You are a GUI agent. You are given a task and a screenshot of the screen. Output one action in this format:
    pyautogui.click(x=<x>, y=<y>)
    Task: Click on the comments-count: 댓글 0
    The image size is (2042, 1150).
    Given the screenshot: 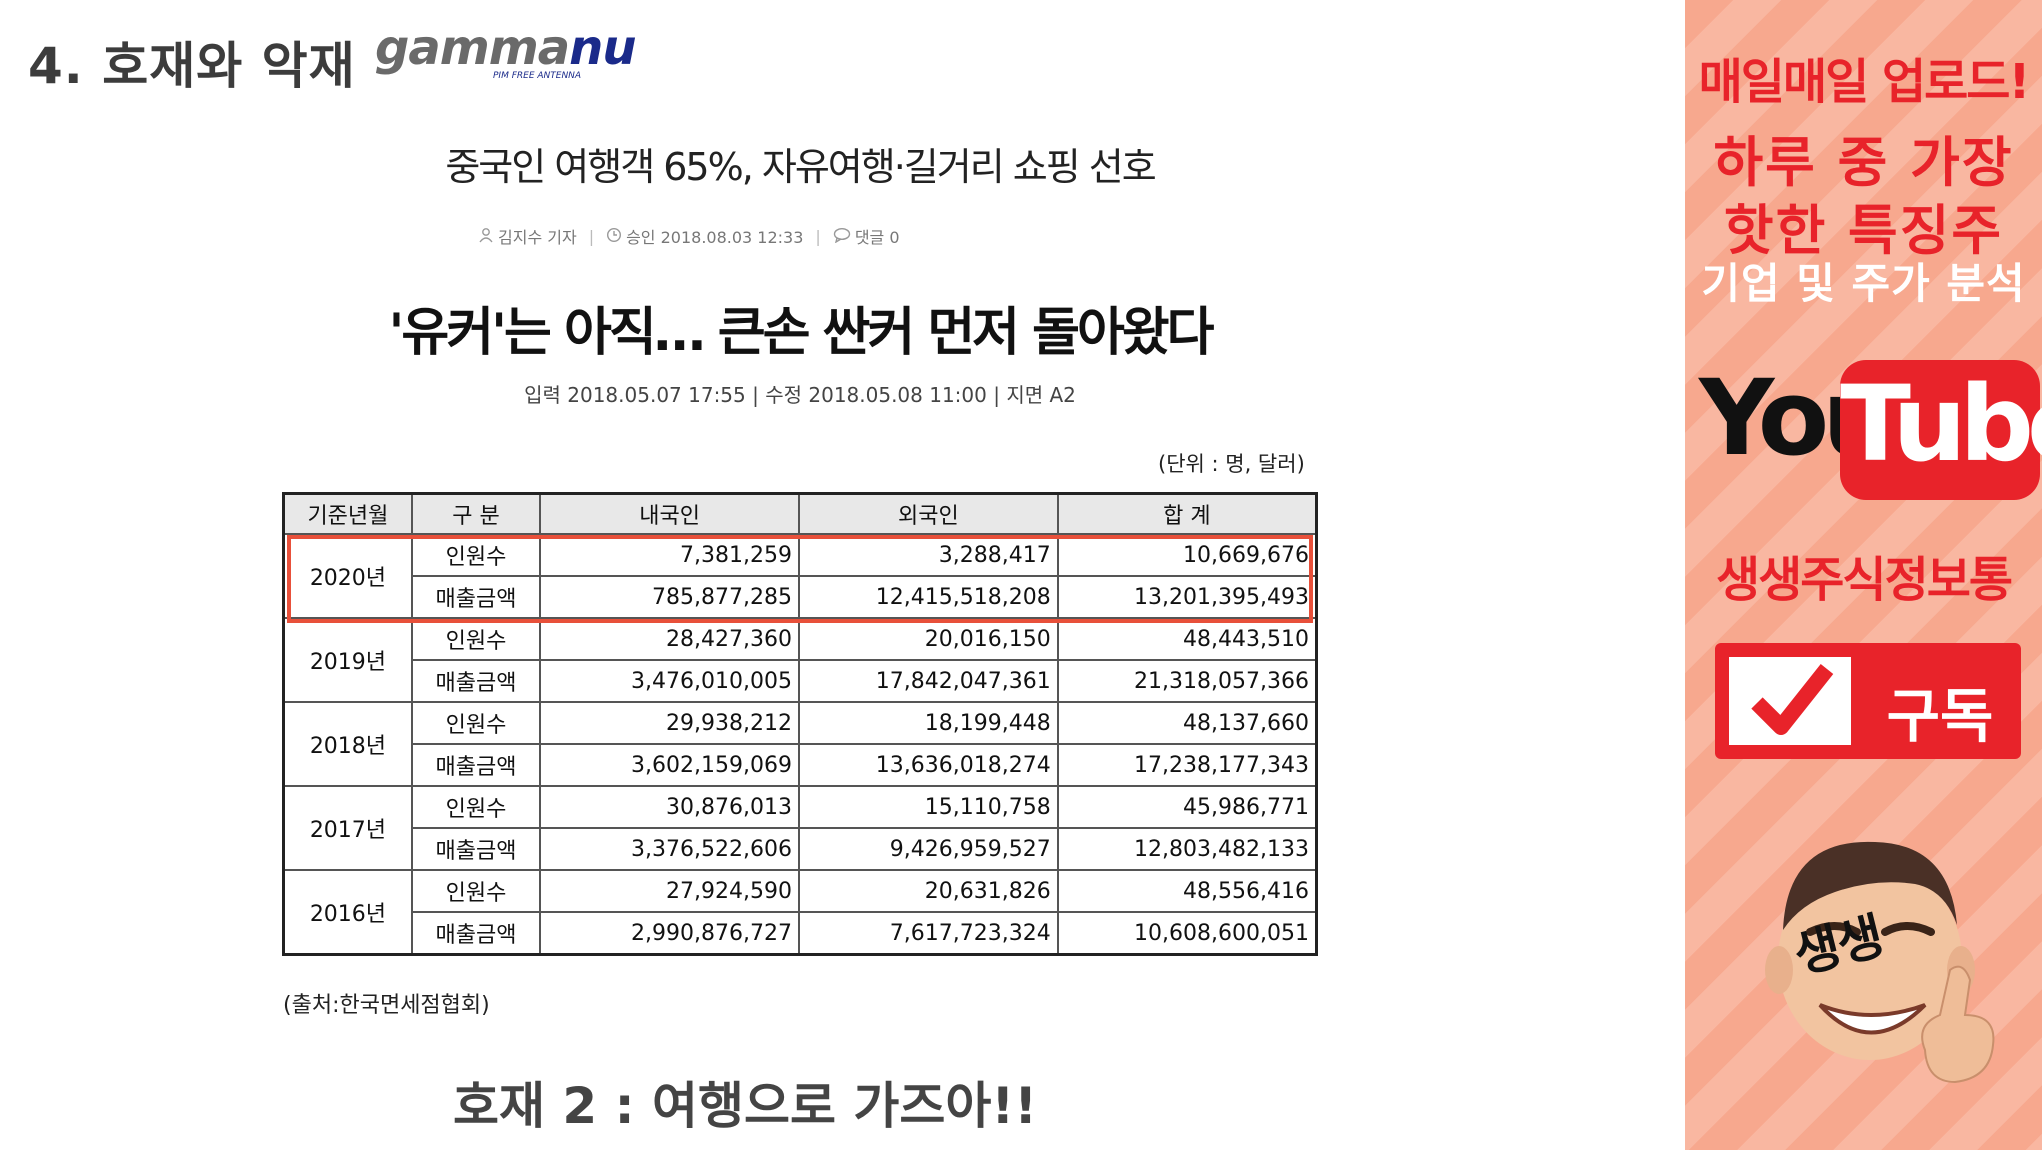 What is the action you would take?
    pyautogui.click(x=877, y=237)
    